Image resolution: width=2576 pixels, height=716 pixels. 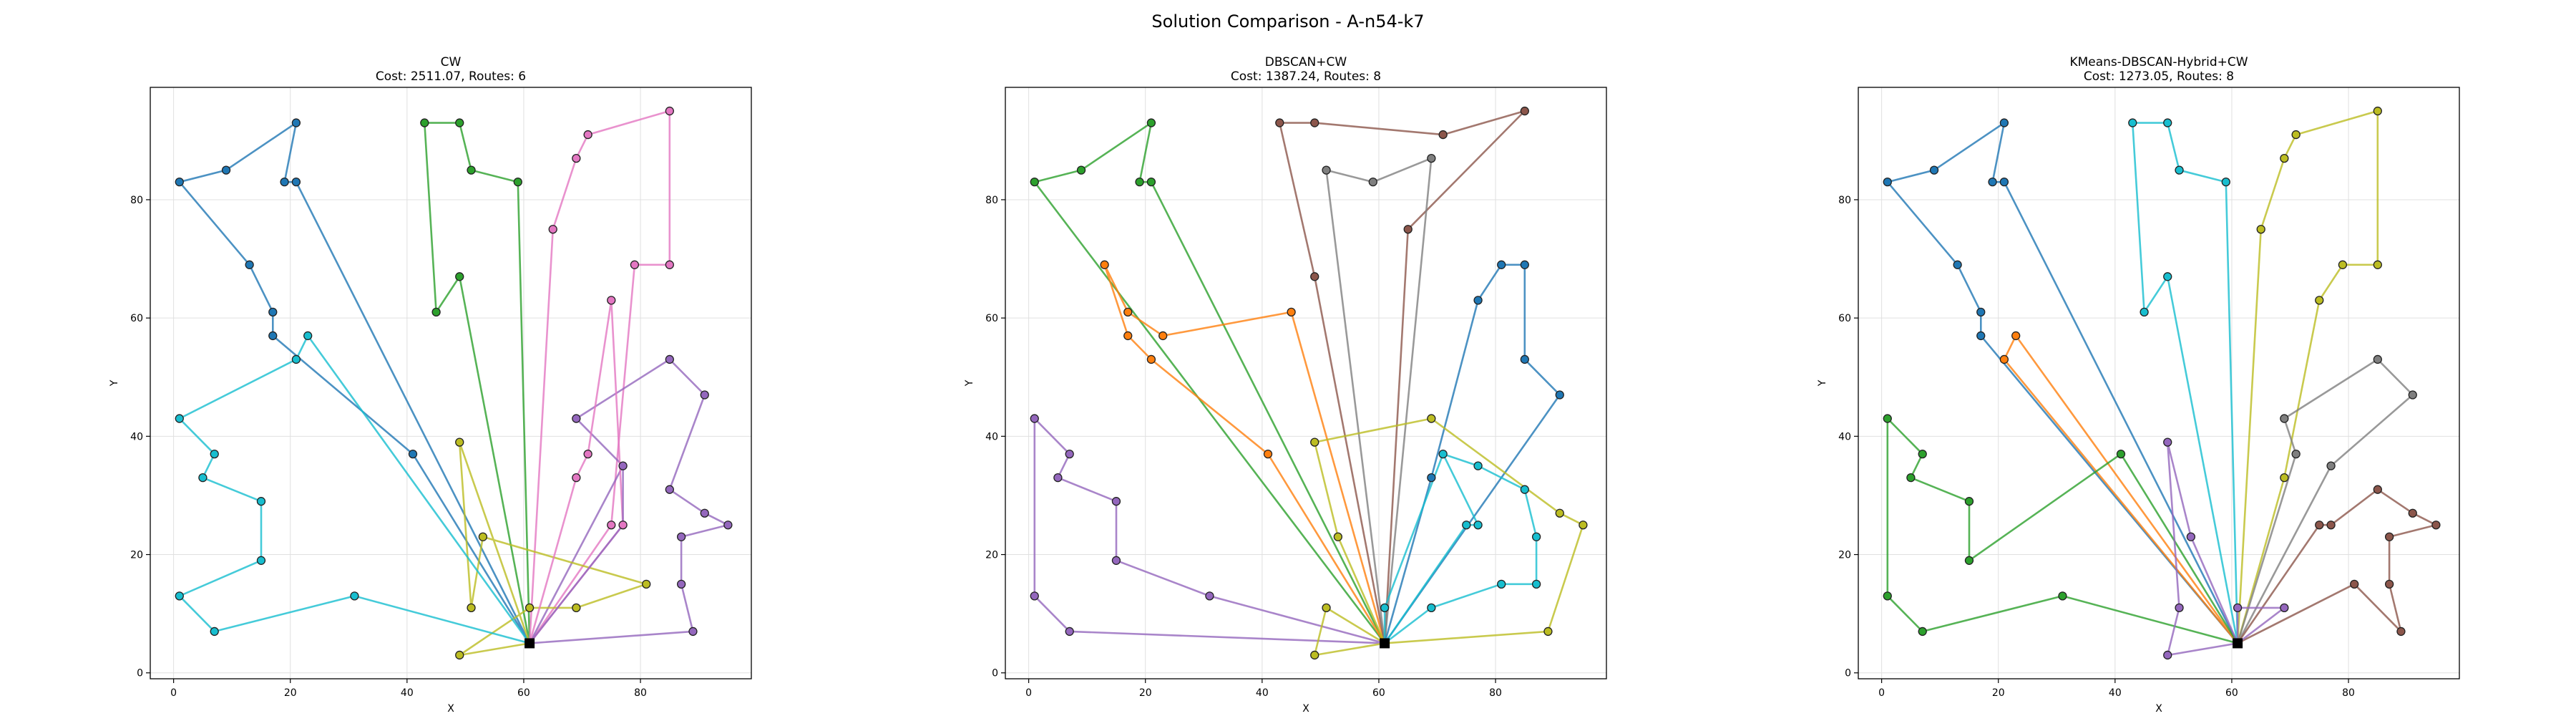 I want to click on y-tick-label: 80, so click(x=136, y=200).